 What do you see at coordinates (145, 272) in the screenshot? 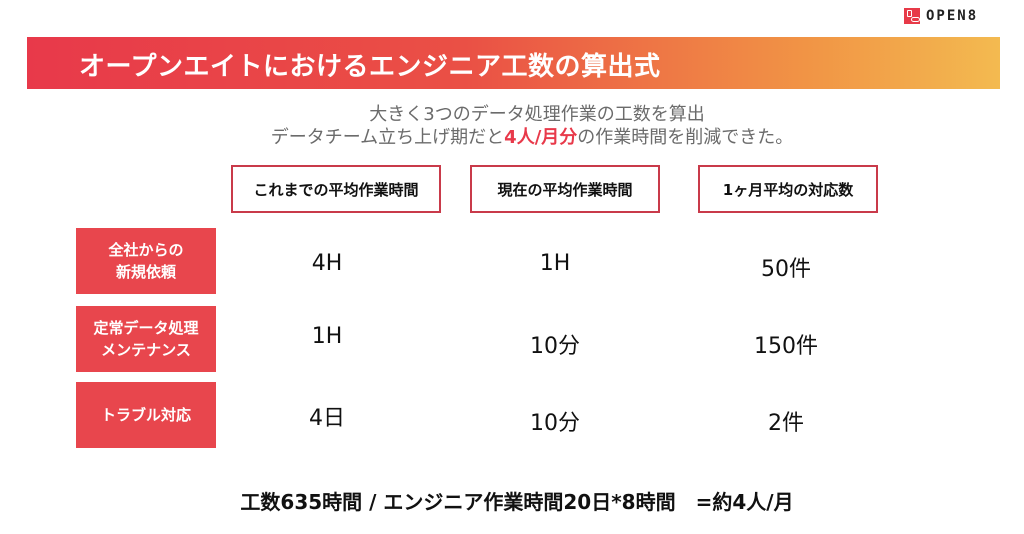
I see `row-label-line2: 新規依頼` at bounding box center [145, 272].